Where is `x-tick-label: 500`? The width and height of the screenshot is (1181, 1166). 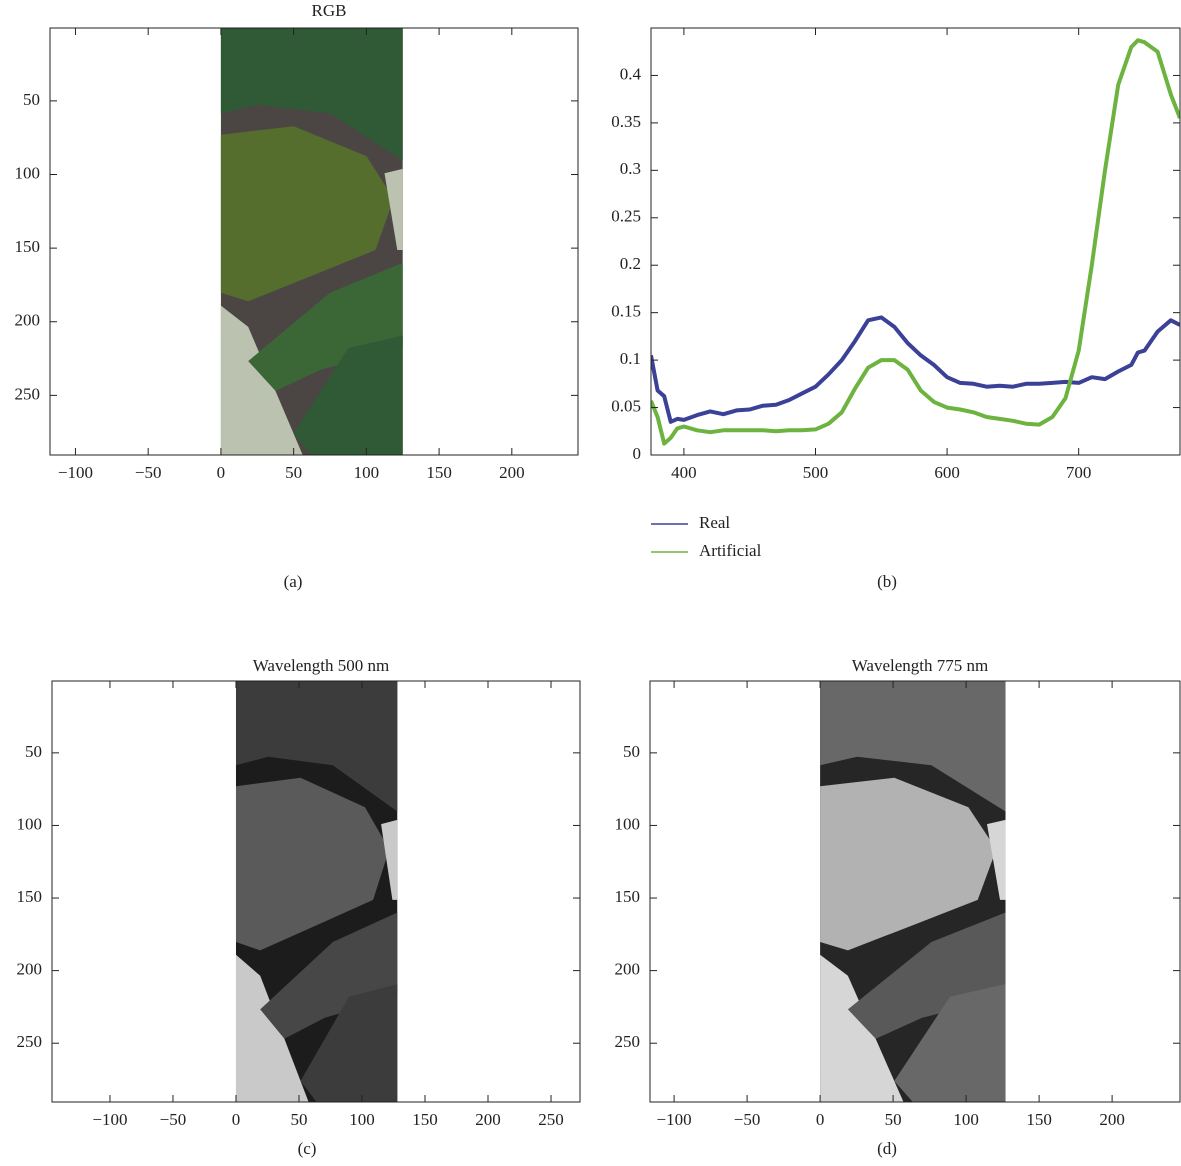
x-tick-label: 500 is located at coordinates (816, 472).